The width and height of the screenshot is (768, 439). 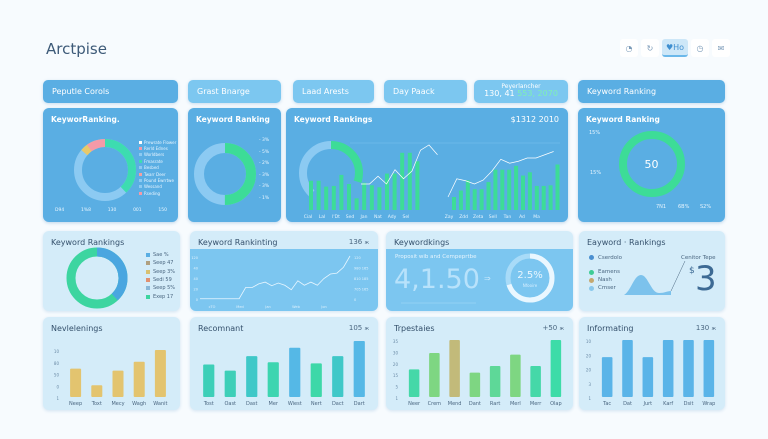 What do you see at coordinates (160, 404) in the screenshot?
I see `x-tick-label: Wanit` at bounding box center [160, 404].